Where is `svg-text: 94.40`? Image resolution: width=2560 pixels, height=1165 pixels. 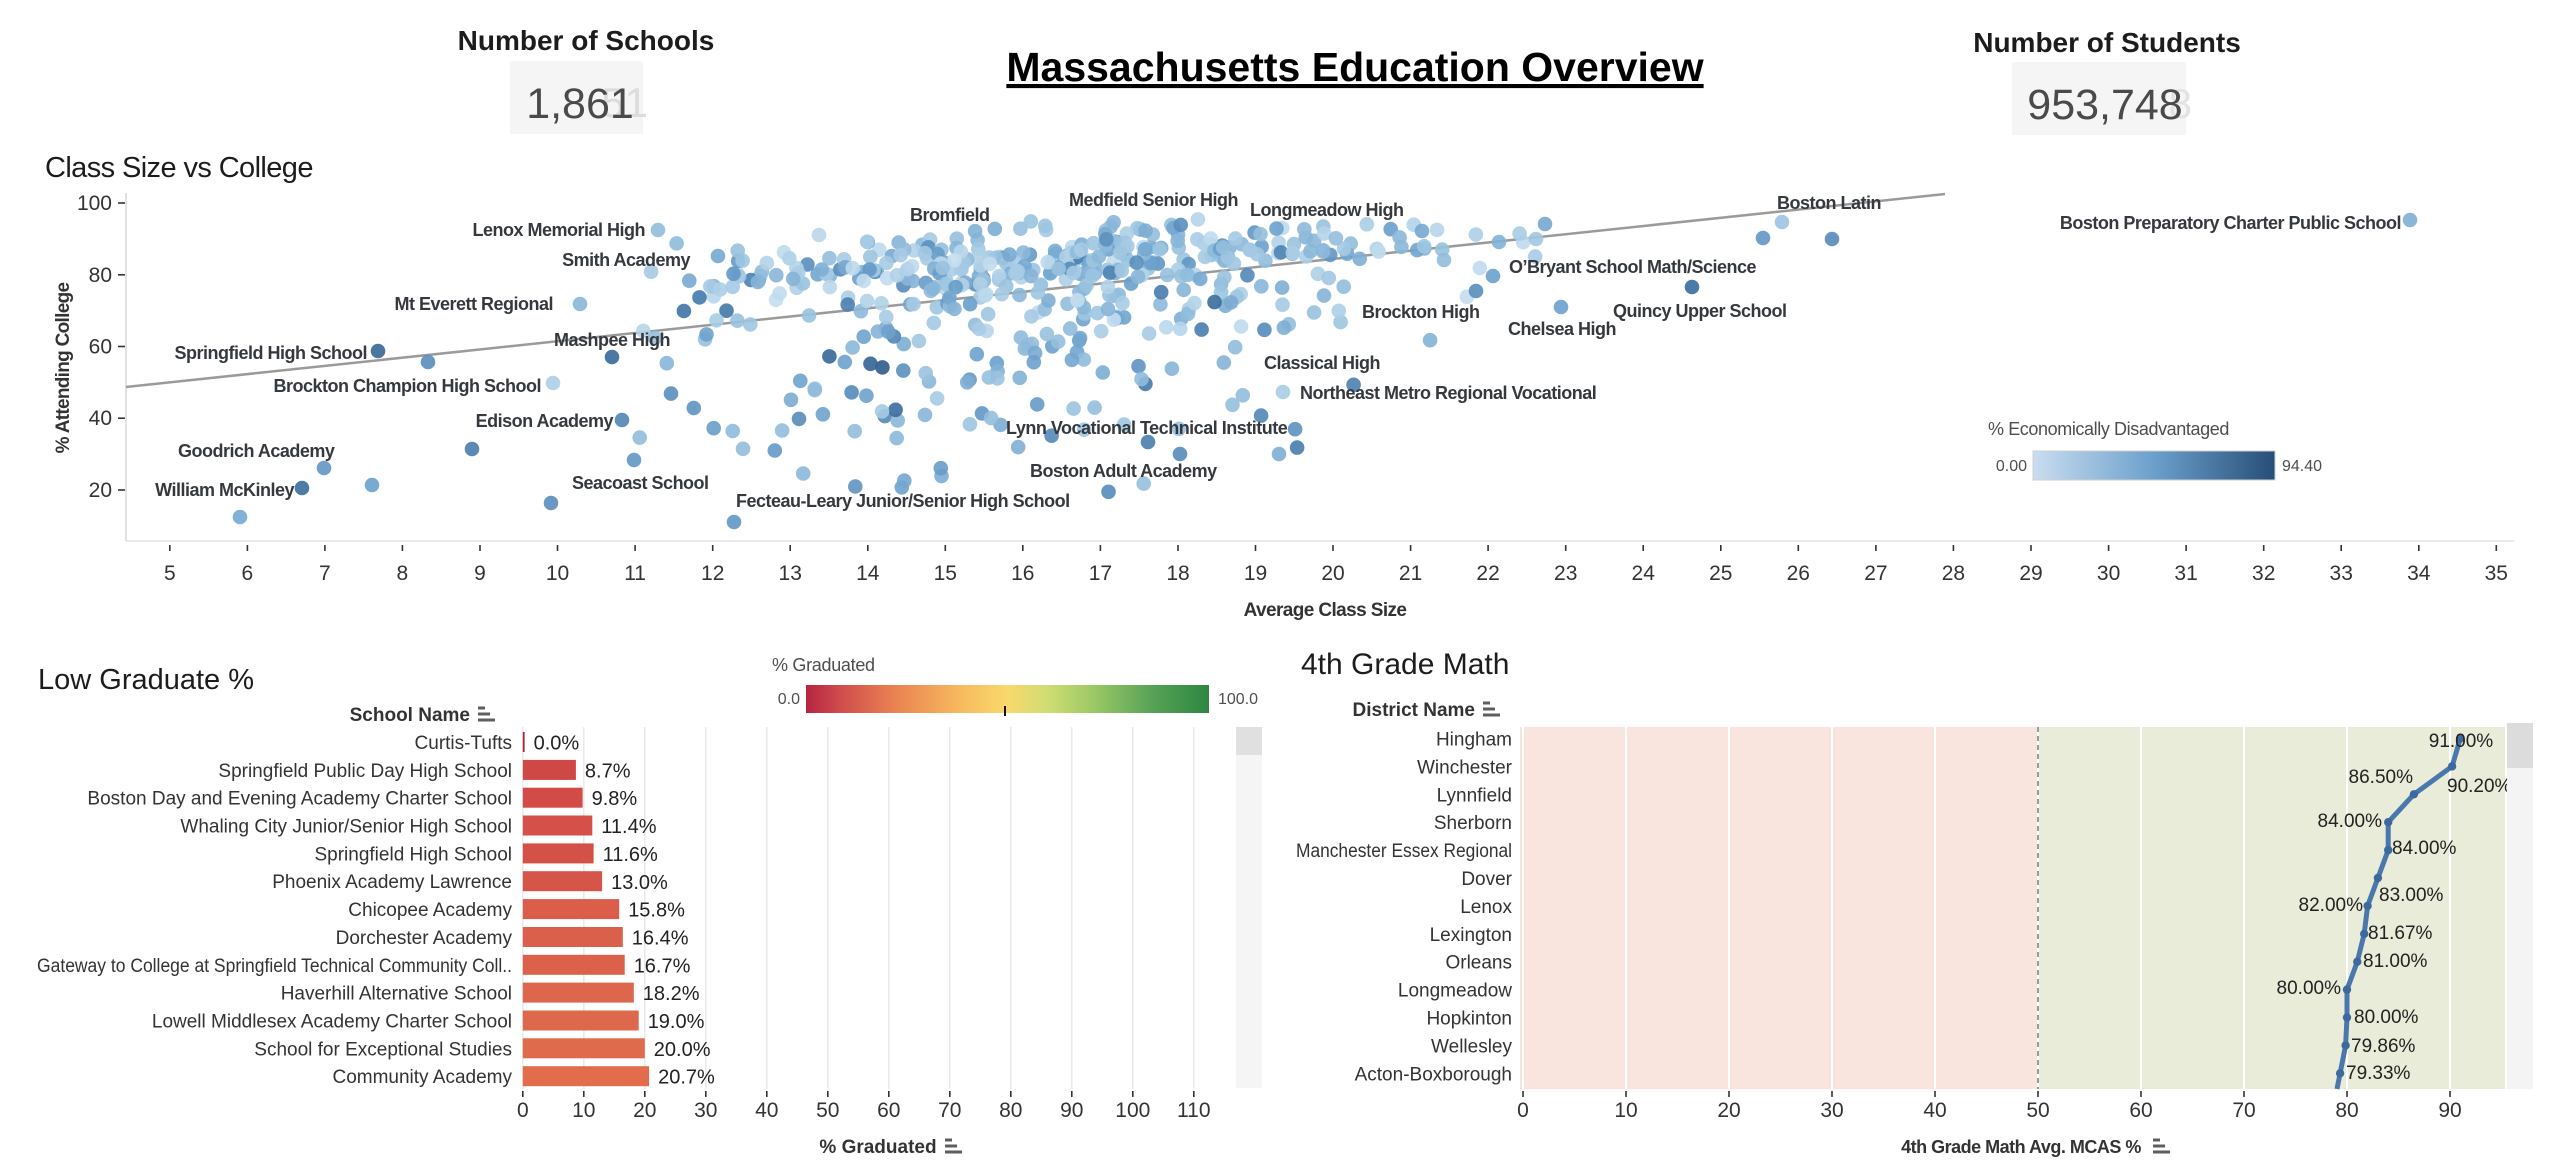
svg-text: 94.40 is located at coordinates (2302, 466).